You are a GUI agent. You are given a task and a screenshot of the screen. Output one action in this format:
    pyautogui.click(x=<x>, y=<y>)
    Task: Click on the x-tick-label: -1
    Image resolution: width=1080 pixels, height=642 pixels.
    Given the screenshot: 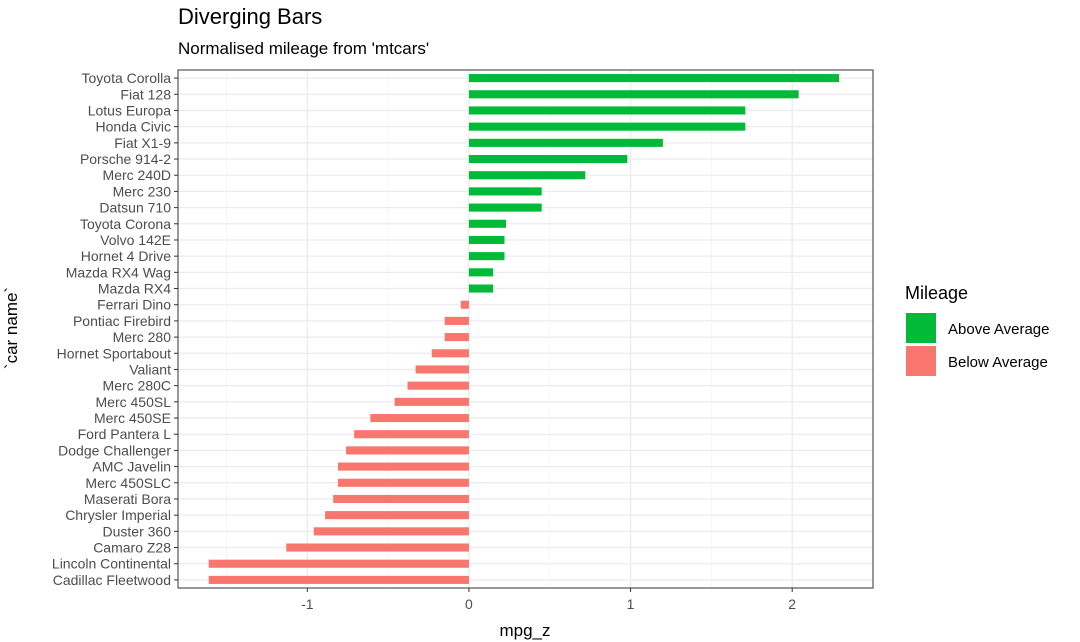 What is the action you would take?
    pyautogui.click(x=307, y=604)
    